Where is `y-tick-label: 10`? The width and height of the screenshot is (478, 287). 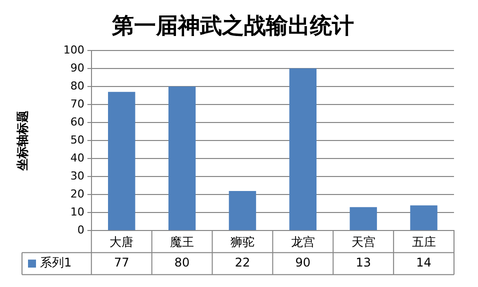
y-tick-label: 10 is located at coordinates (77, 211).